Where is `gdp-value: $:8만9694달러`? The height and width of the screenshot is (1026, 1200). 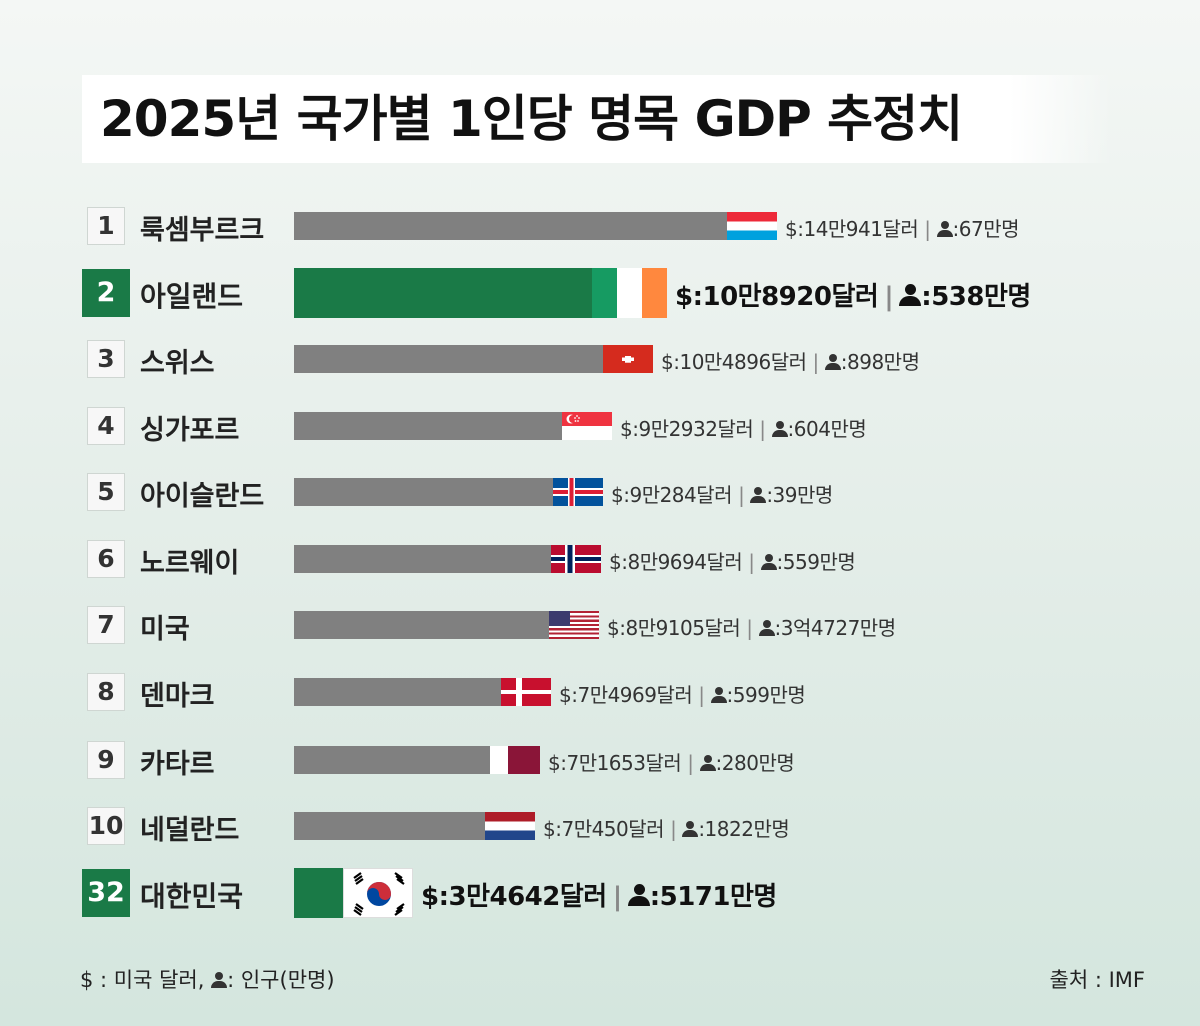
gdp-value: $:8만9694달러 is located at coordinates (676, 562).